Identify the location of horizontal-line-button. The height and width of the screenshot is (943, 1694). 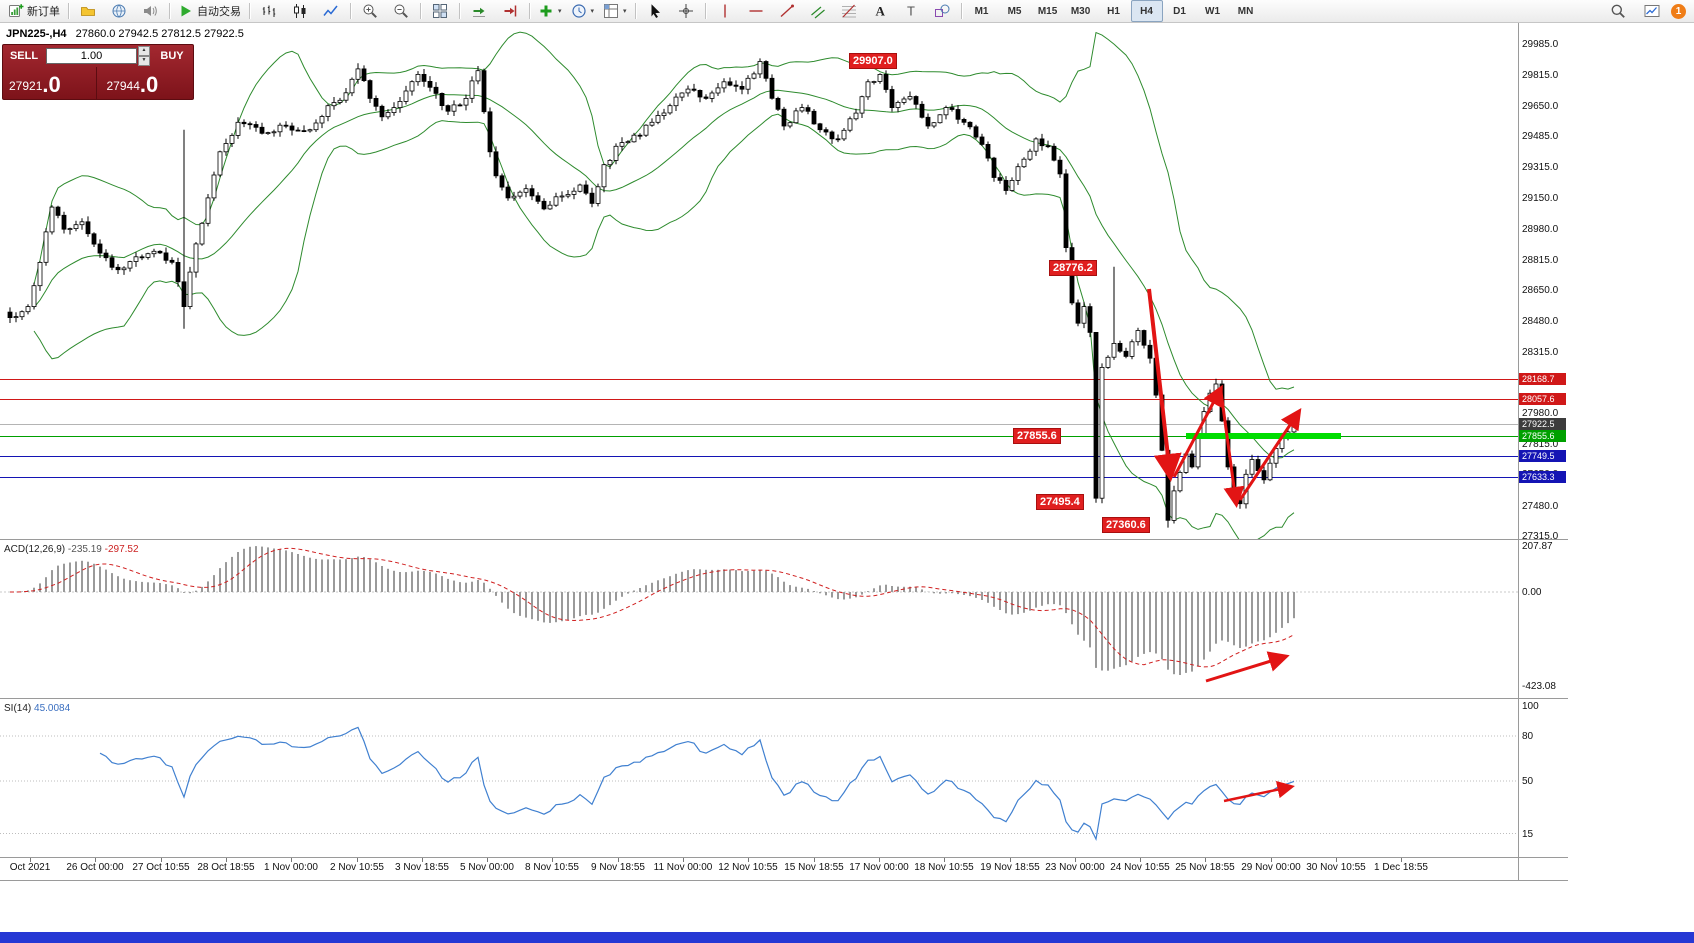
(756, 11).